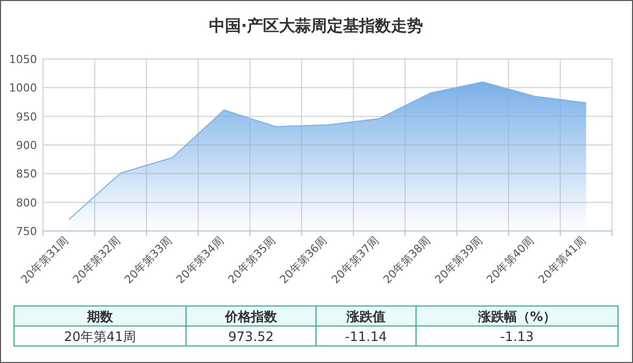  What do you see at coordinates (562, 260) in the screenshot?
I see `x-tick-label: 20年第41周` at bounding box center [562, 260].